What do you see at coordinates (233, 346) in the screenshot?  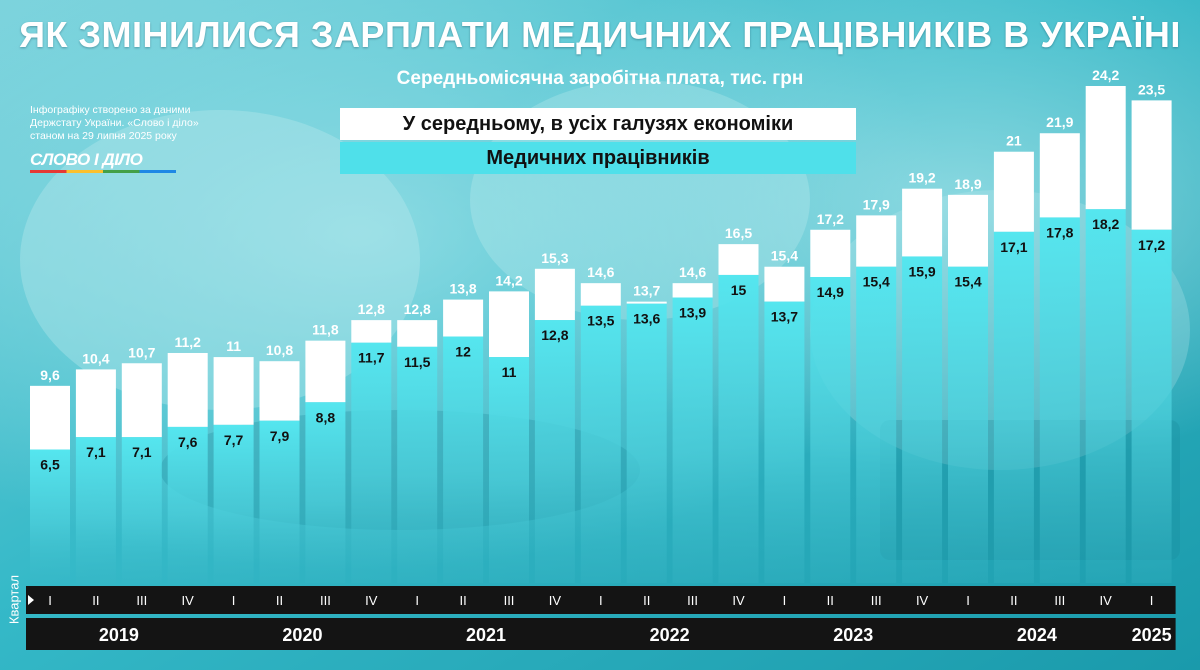 I see `value-label-average: 11` at bounding box center [233, 346].